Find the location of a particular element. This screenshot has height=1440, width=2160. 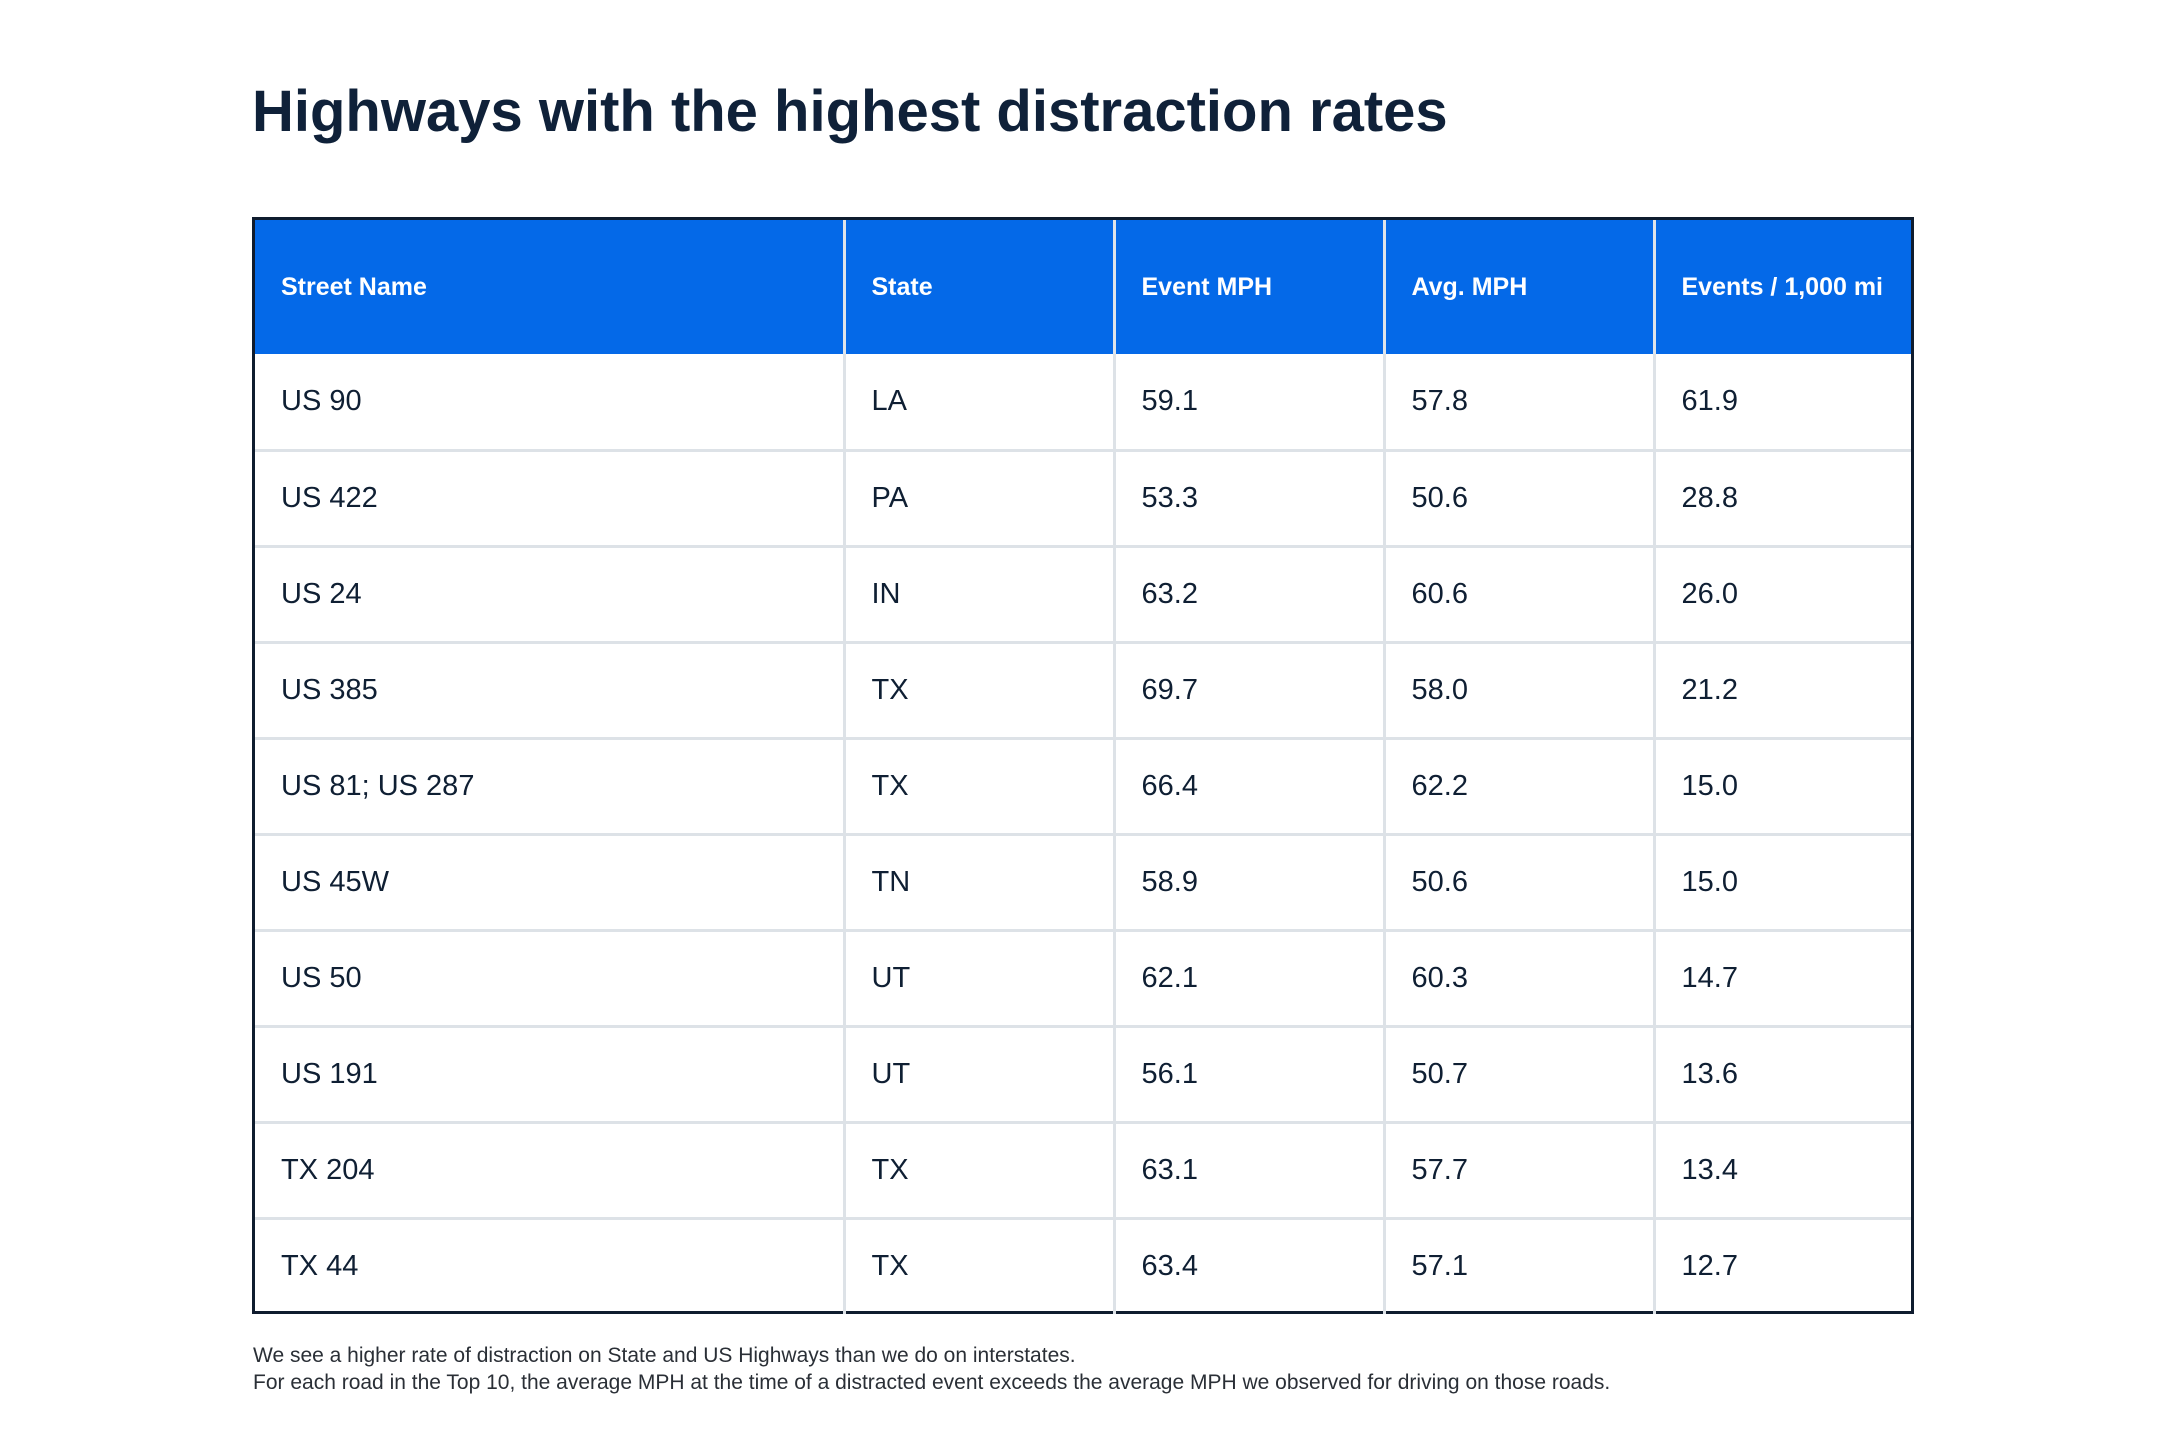

cell-event-mph: 66.4 is located at coordinates (1248, 785).